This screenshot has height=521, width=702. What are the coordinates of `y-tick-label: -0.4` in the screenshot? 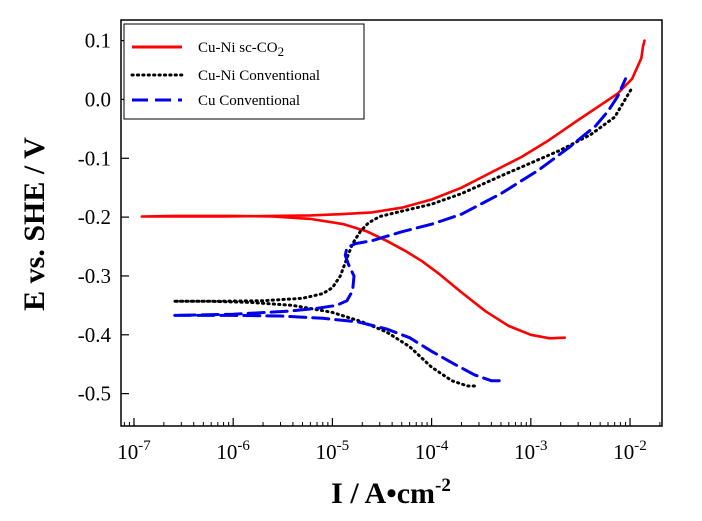 It's located at (95, 335).